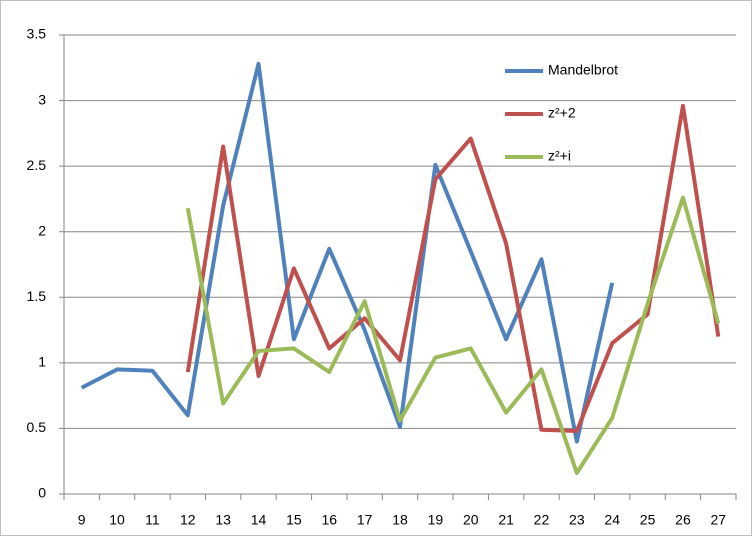 Image resolution: width=753 pixels, height=537 pixels. I want to click on y-tick-label: 0, so click(42, 493).